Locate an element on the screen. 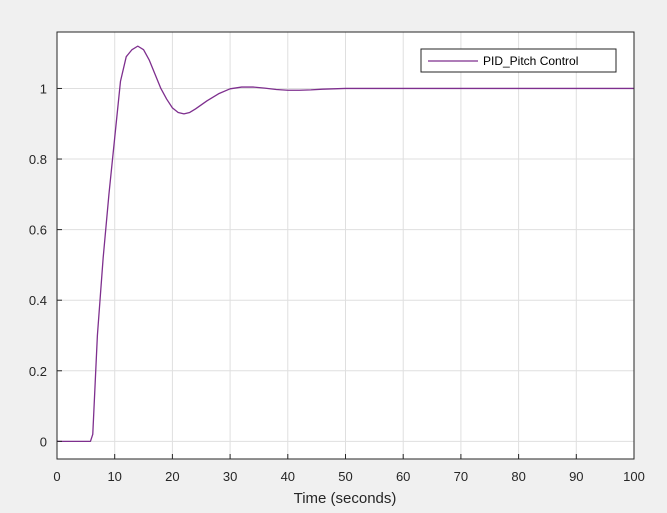 Image resolution: width=667 pixels, height=513 pixels. x-tick-label: 10 is located at coordinates (114, 476).